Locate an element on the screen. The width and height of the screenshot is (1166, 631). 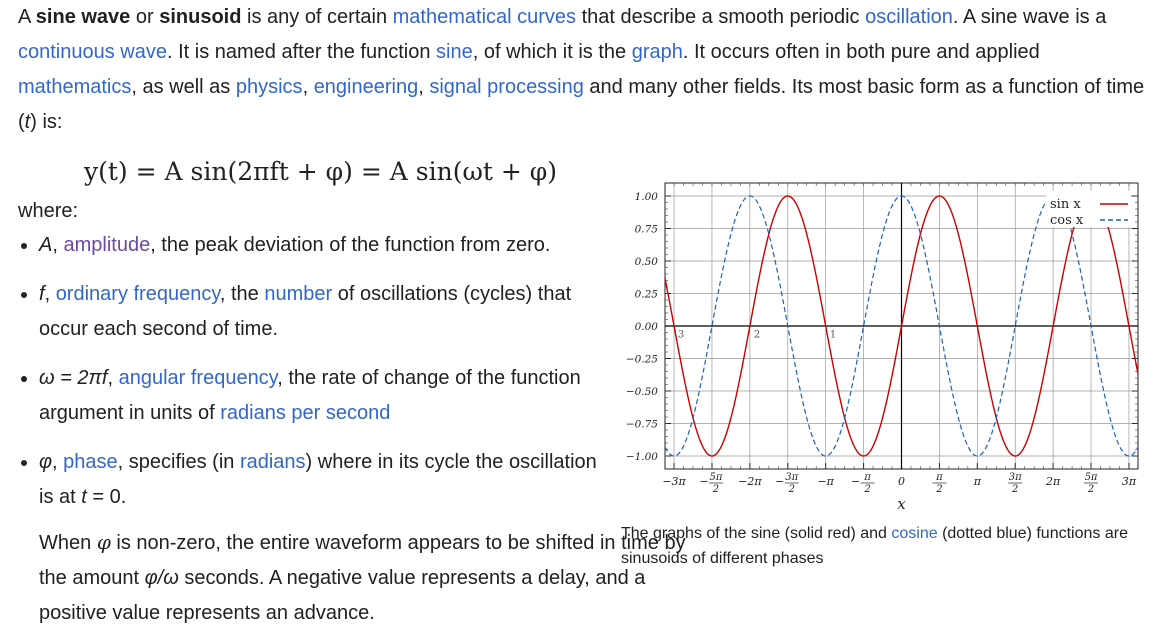
y-tick-label: 0.25 is located at coordinates (647, 295).